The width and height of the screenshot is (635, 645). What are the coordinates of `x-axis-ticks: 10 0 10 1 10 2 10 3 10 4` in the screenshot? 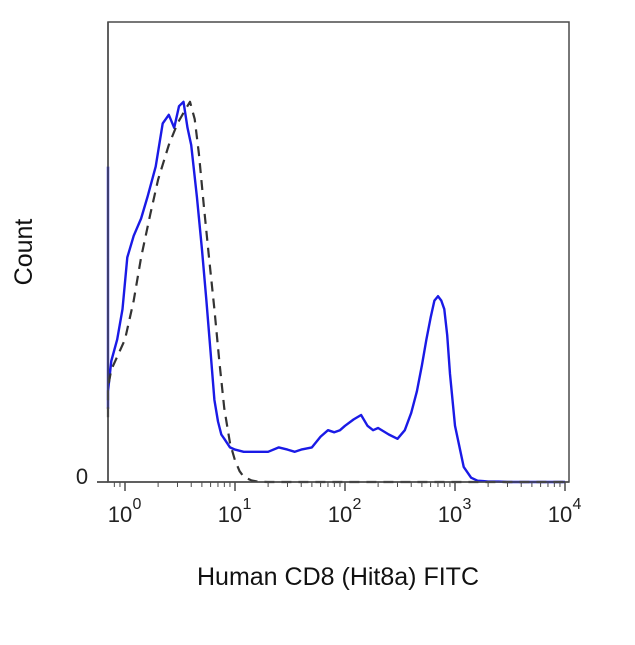 It's located at (345, 504).